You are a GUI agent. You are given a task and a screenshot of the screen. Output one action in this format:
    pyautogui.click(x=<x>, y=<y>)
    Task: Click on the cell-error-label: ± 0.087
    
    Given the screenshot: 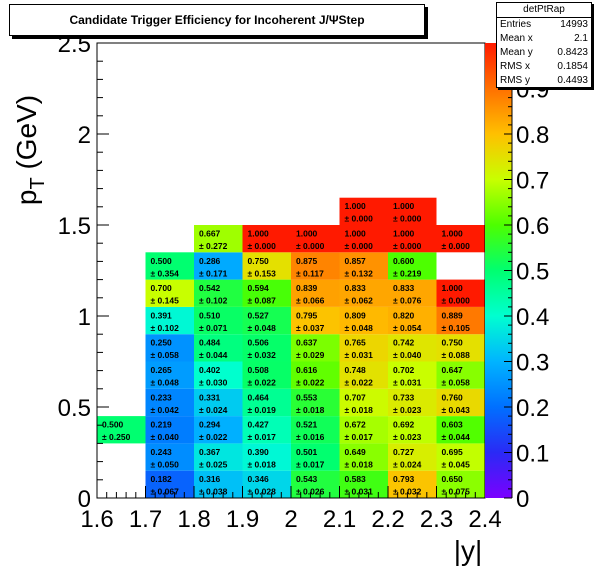 What is the action you would take?
    pyautogui.click(x=262, y=301)
    